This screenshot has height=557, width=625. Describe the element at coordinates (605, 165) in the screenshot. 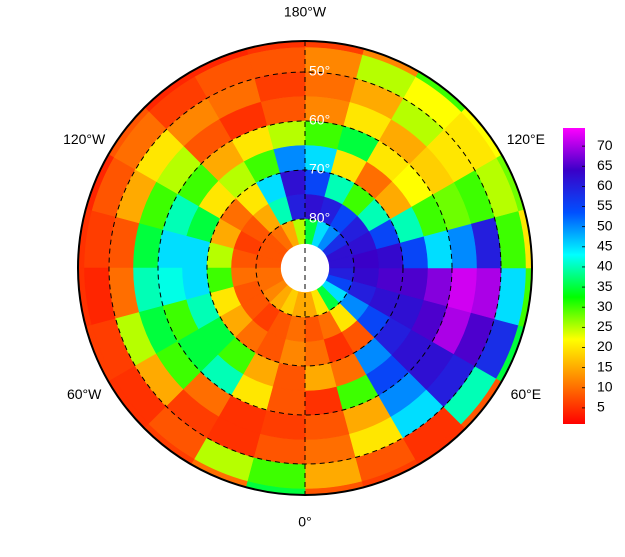

I see `colorbar-tick-label: 65` at that location.